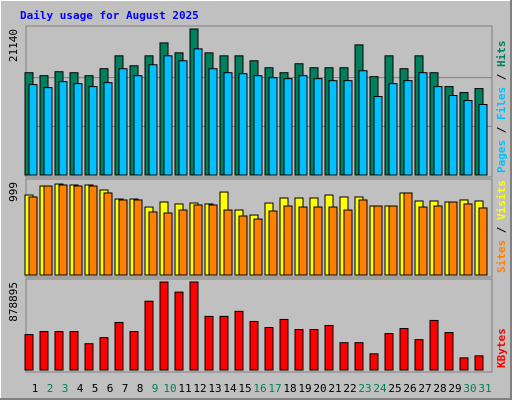 This screenshot has height=400, width=512. What do you see at coordinates (230, 388) in the screenshot?
I see `x-tick-label: 14` at bounding box center [230, 388].